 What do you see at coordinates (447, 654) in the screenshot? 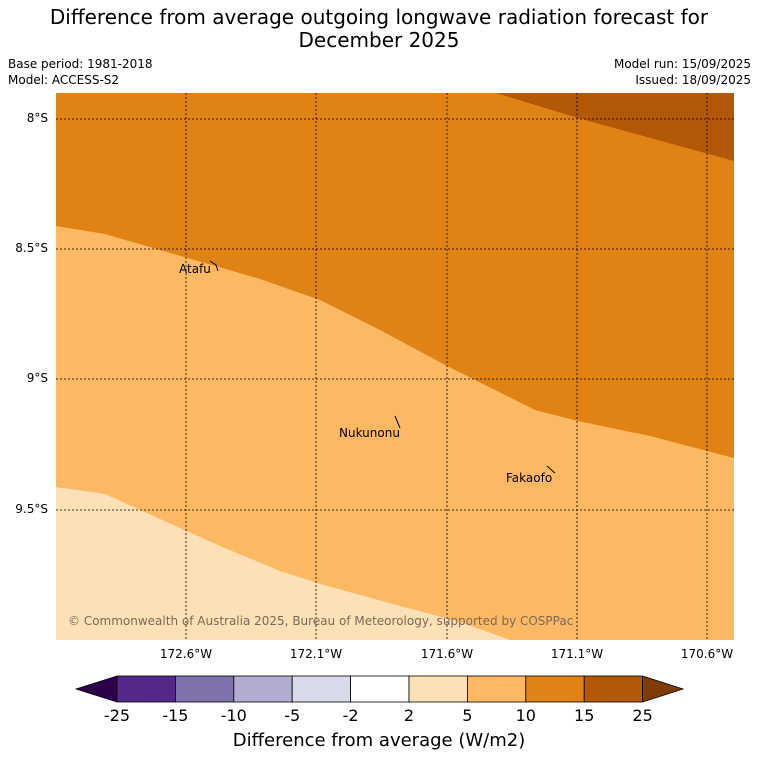
I see `lon-label-171-6: 171.6°W` at bounding box center [447, 654].